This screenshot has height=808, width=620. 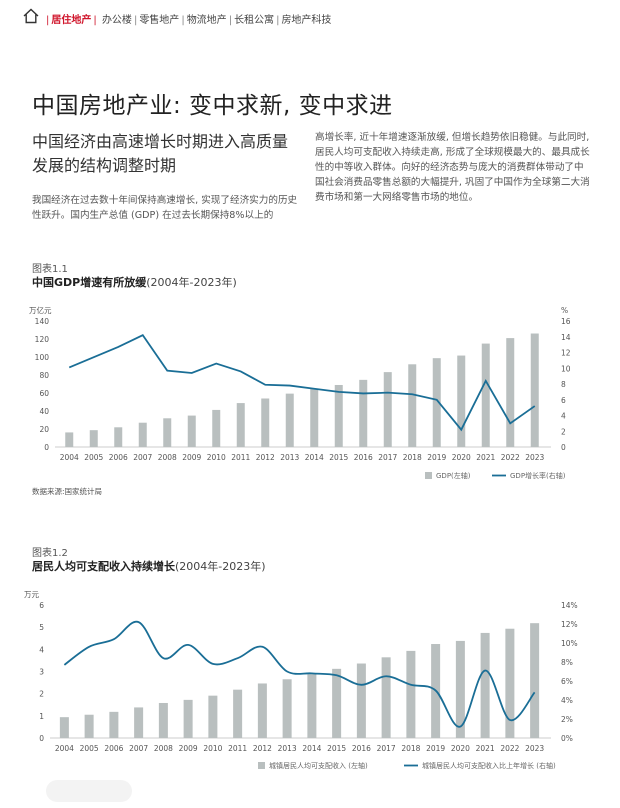 What do you see at coordinates (302, 383) in the screenshot?
I see `growth-rate-line` at bounding box center [302, 383].